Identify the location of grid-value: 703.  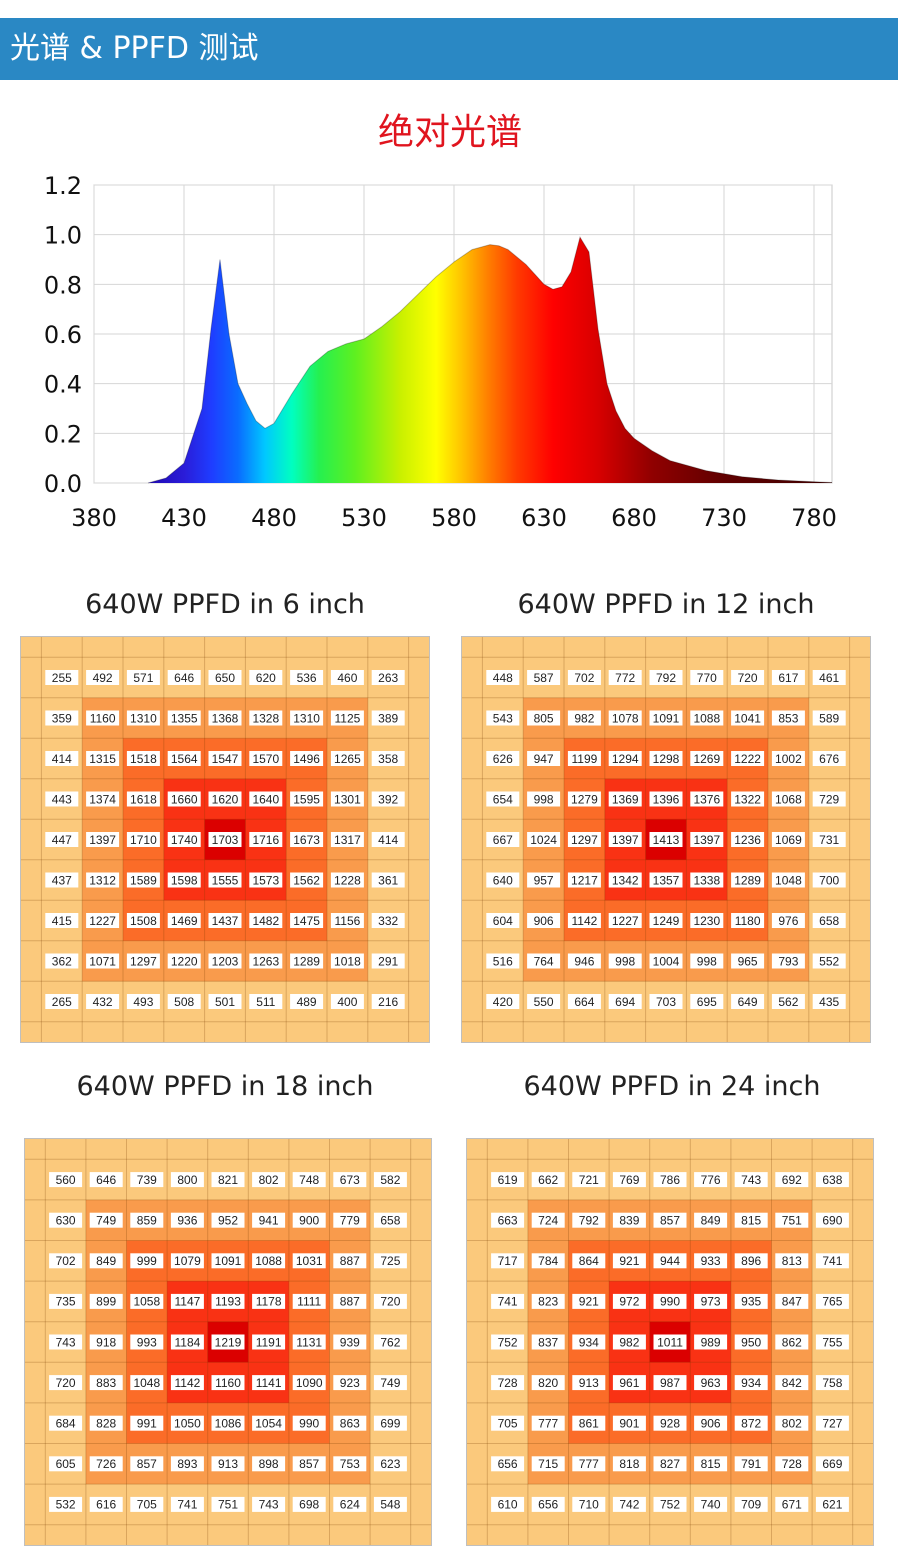
(666, 1002).